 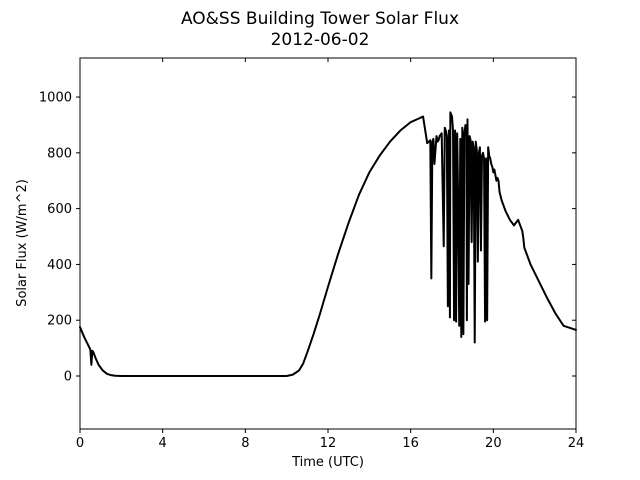 What do you see at coordinates (59, 153) in the screenshot?
I see `y-tick-label: 800` at bounding box center [59, 153].